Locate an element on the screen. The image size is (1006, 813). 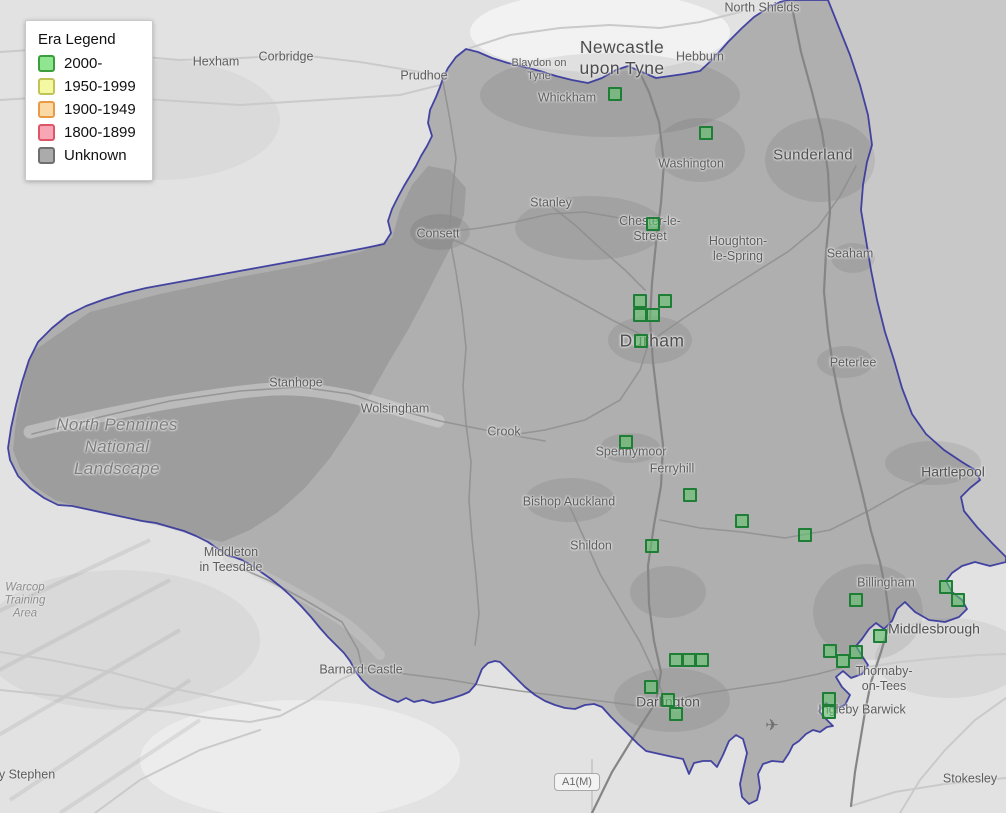
map-label-spennymoor: Spennymoor is located at coordinates (631, 451).